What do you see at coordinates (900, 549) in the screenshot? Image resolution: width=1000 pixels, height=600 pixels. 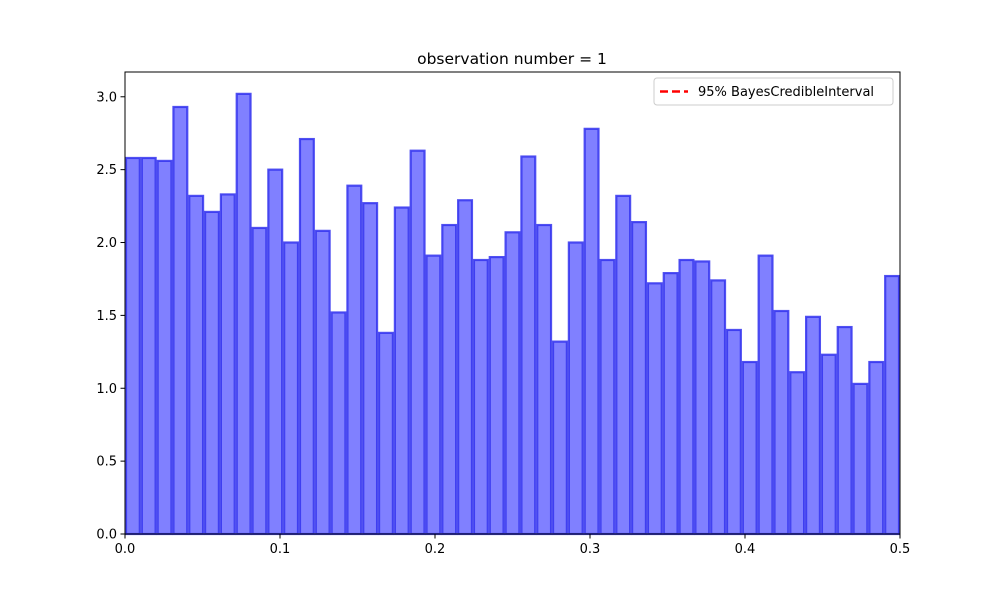 I see `x-tick-label: 0.5` at bounding box center [900, 549].